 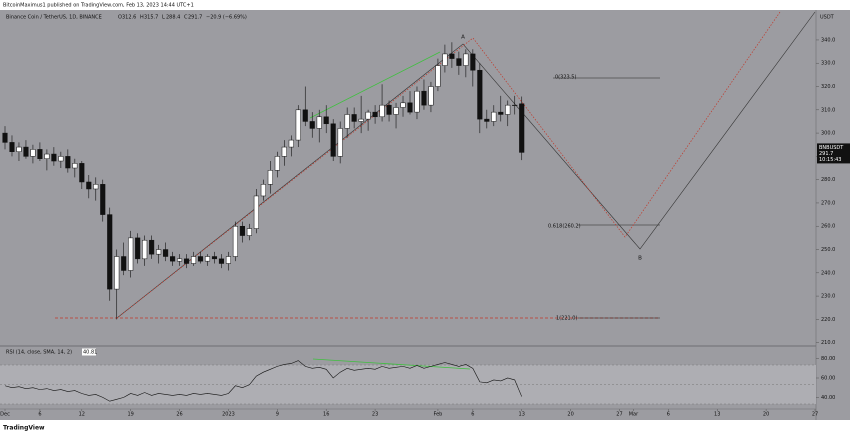 I want to click on countdown: 10:15:43, so click(x=830, y=160).